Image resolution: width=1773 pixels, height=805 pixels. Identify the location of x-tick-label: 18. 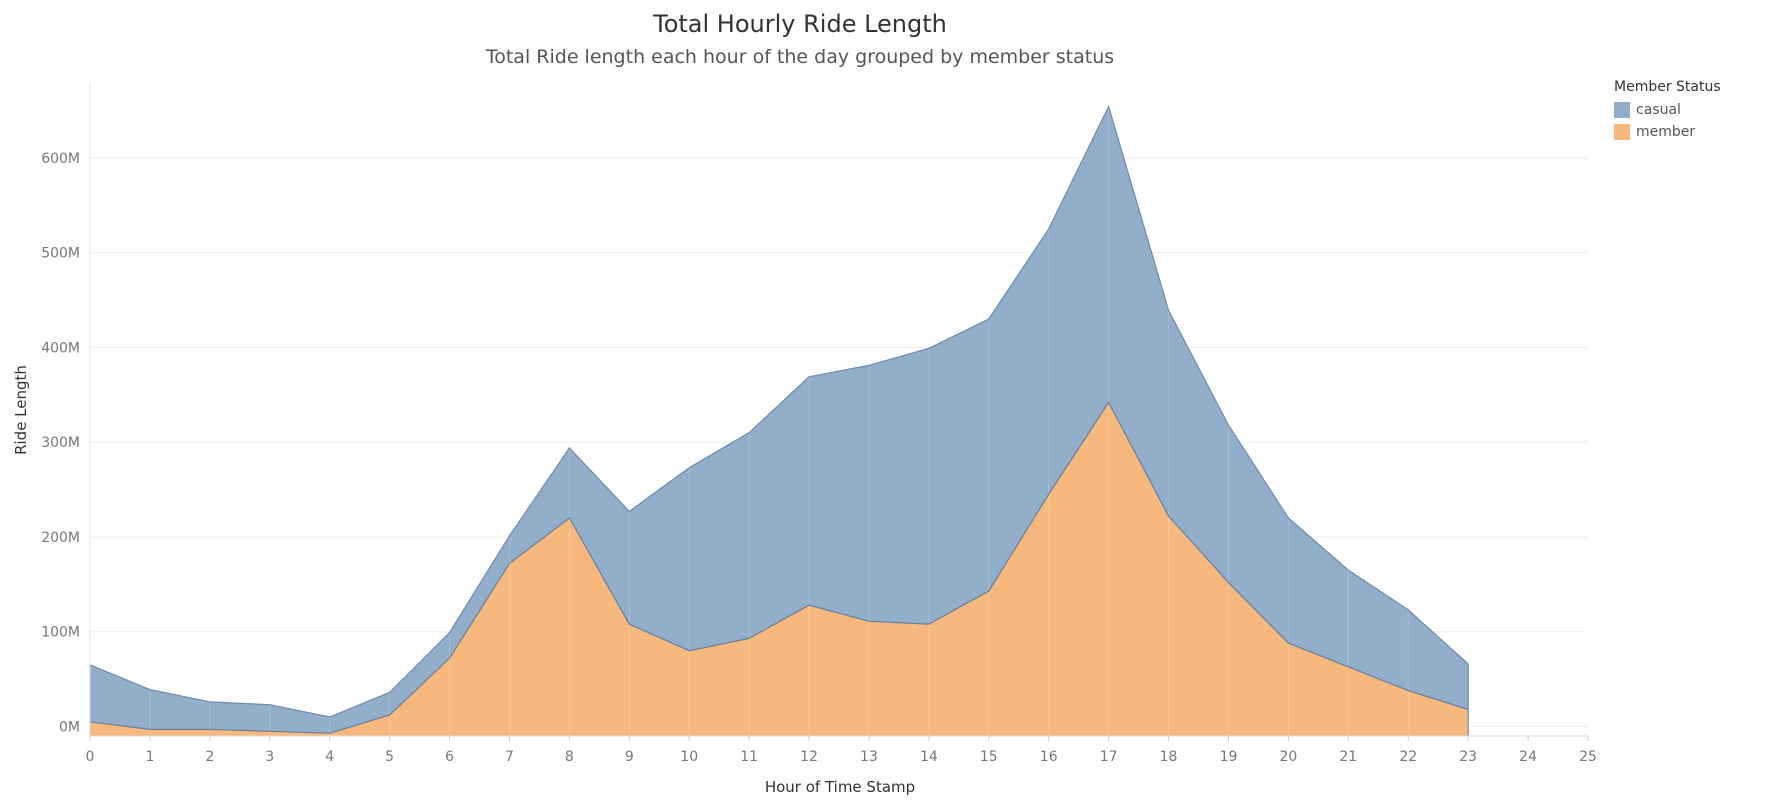
(1169, 757).